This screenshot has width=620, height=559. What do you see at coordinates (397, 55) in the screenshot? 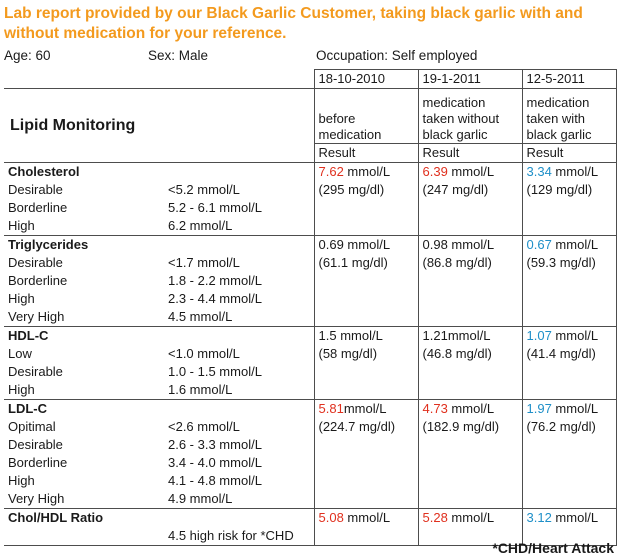
I see `patient-occupation: Occupation: Self employed` at bounding box center [397, 55].